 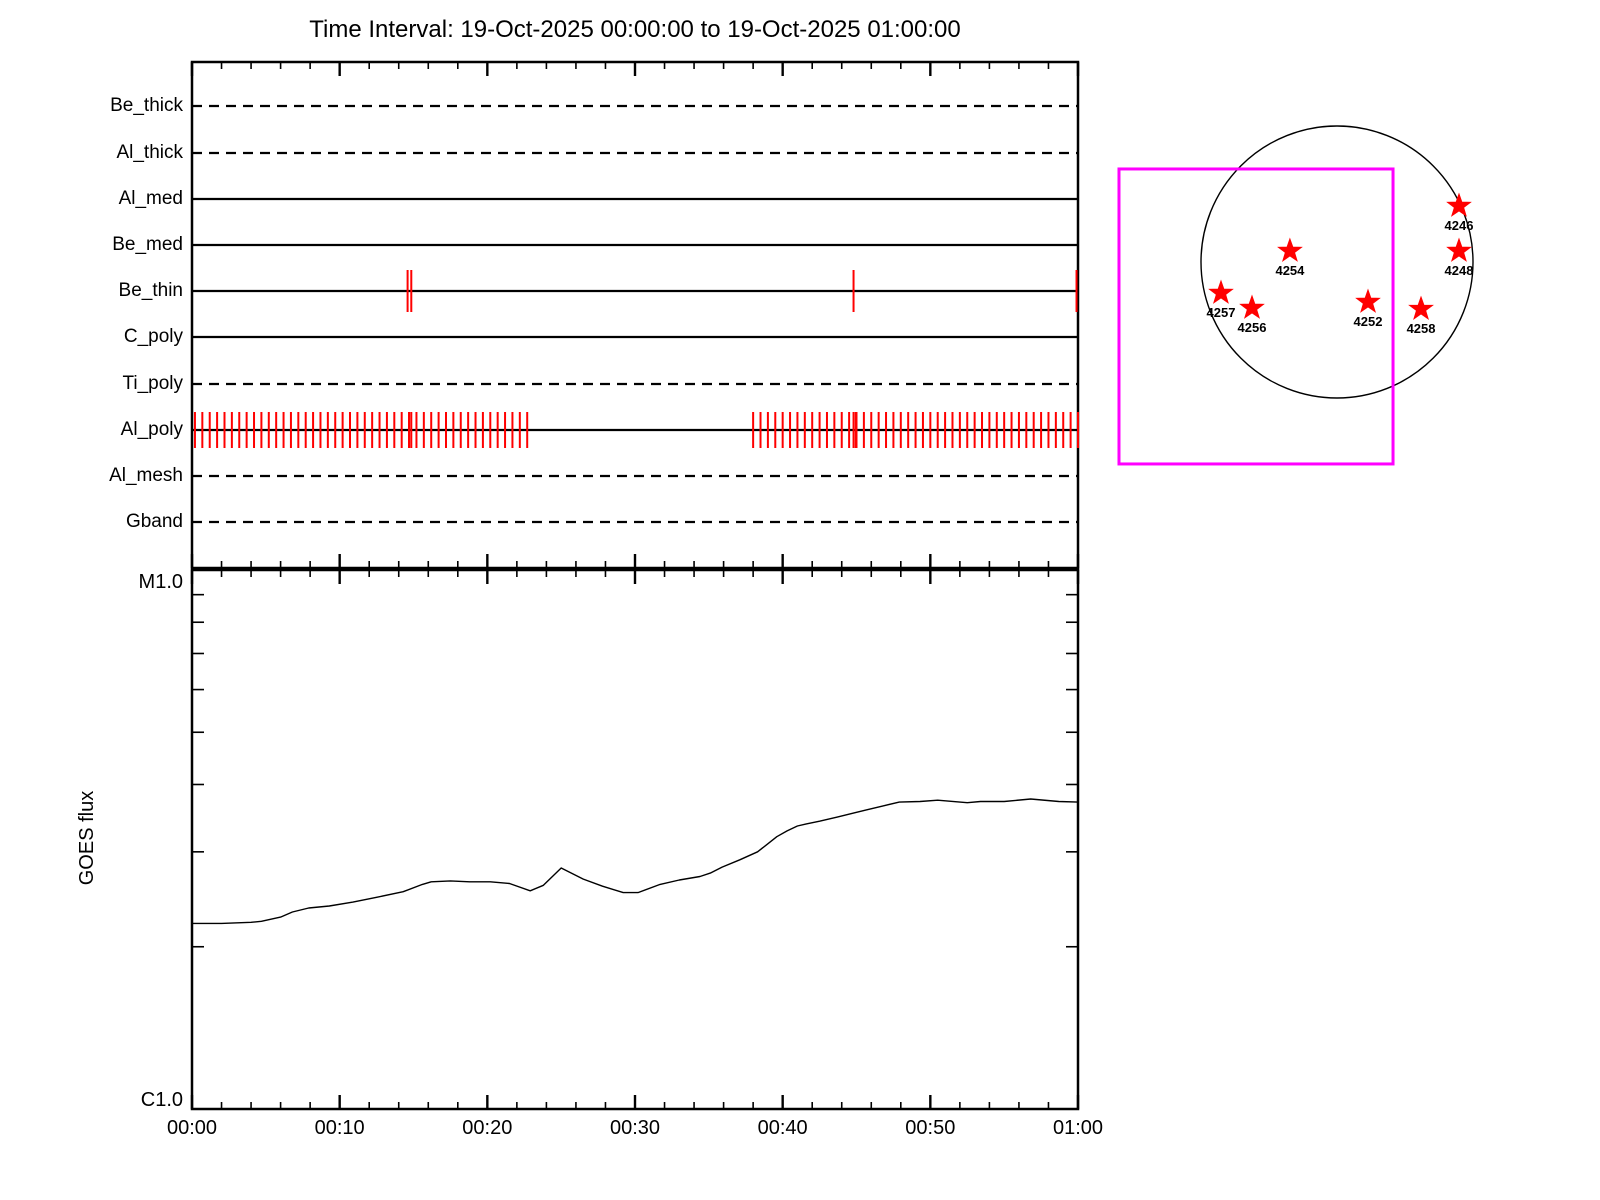 I want to click on time-axis-label-00:50: 00:50, so click(x=930, y=1128).